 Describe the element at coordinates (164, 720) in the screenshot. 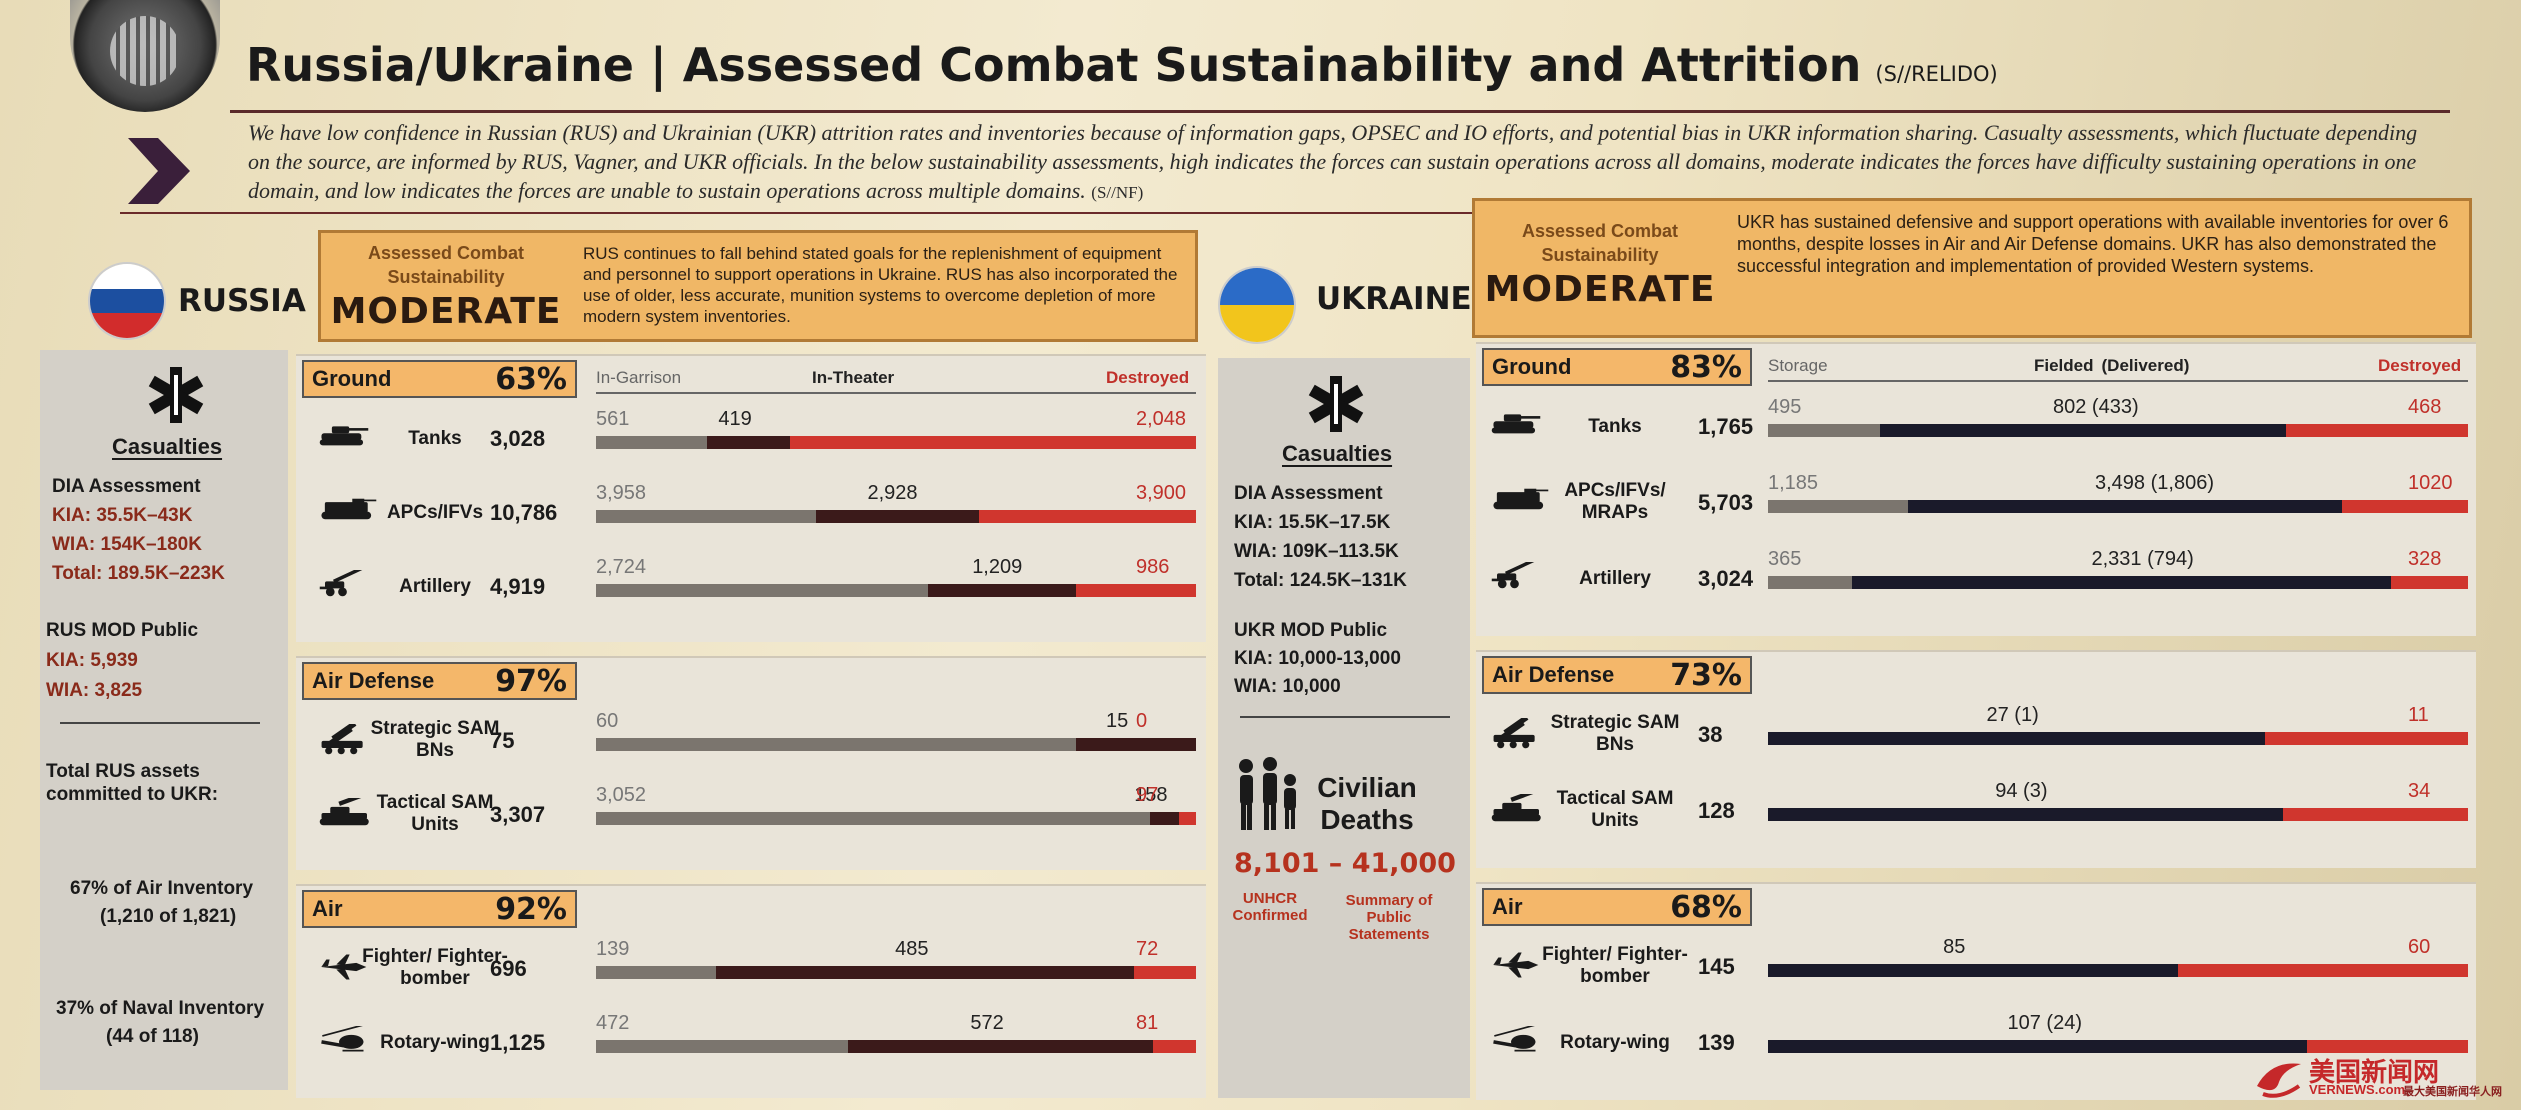

I see `russia-casualties-panel` at that location.